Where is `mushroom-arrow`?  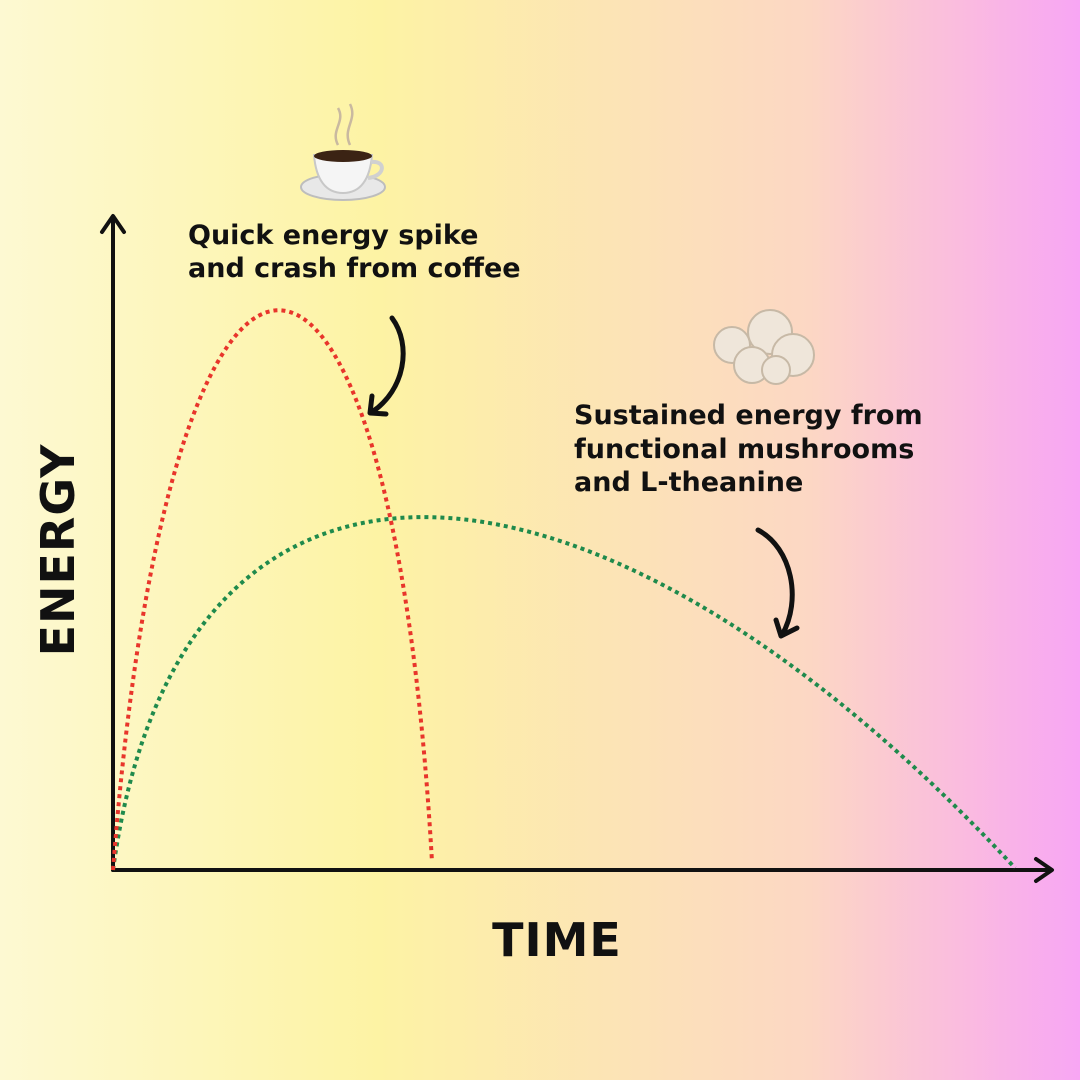 mushroom-arrow is located at coordinates (775, 582).